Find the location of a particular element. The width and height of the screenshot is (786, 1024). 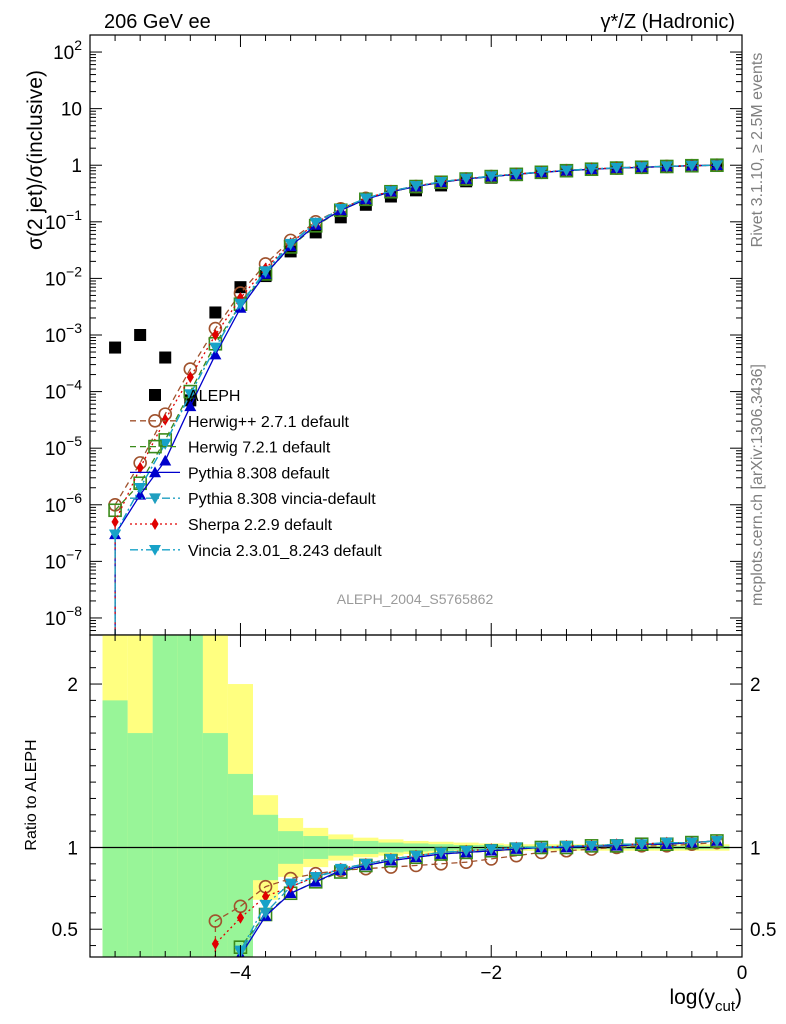

y-tick-label: 1 is located at coordinates (76, 166).